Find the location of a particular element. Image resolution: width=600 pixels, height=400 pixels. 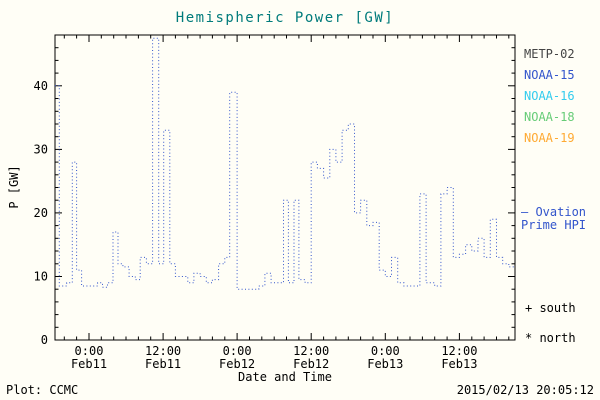

y-tick-label: 40 is located at coordinates (41, 86).